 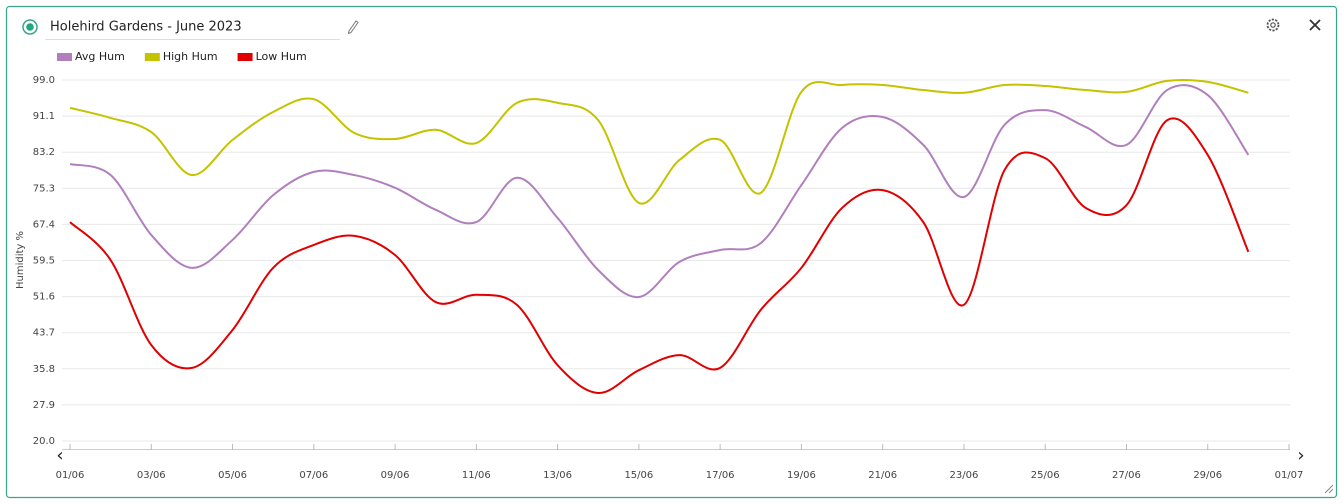 I want to click on radio-dot, so click(x=30, y=27).